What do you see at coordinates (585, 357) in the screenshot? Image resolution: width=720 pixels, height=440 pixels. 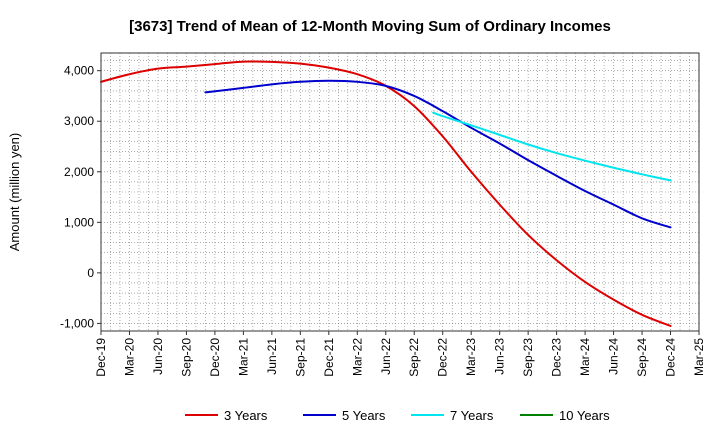 I see `x-tick-label: Mar-24` at bounding box center [585, 357].